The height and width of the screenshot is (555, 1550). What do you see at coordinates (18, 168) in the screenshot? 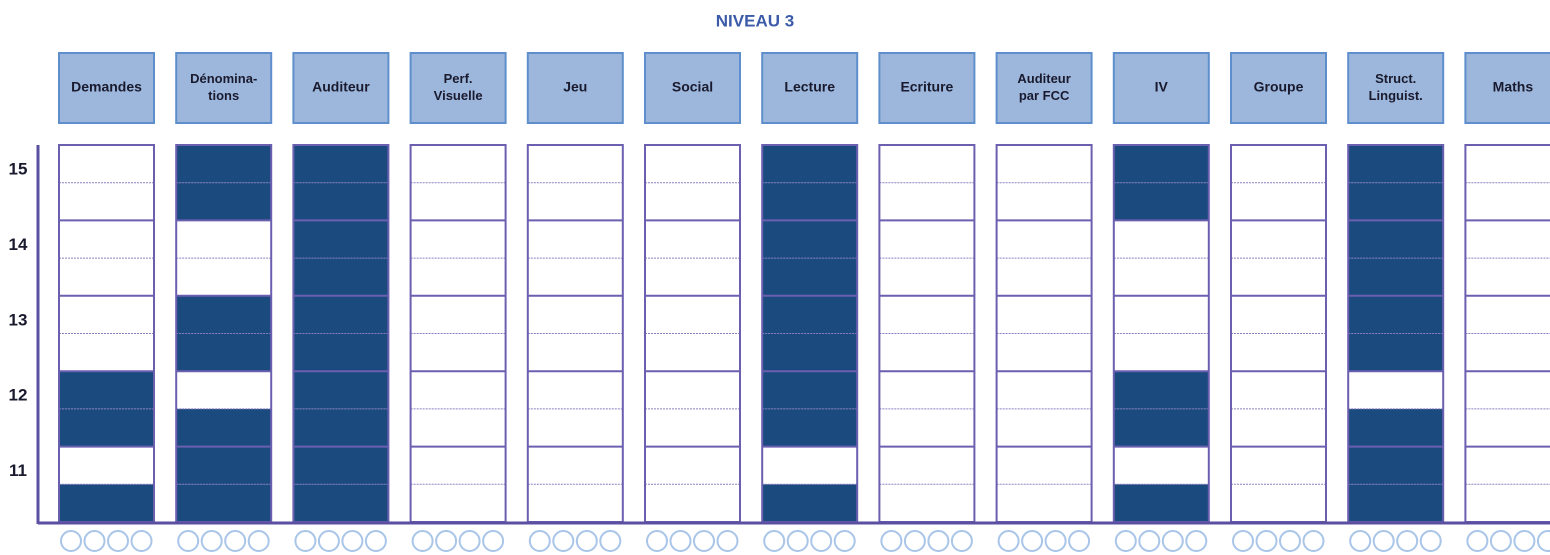
I see `level-label: 15` at bounding box center [18, 168].